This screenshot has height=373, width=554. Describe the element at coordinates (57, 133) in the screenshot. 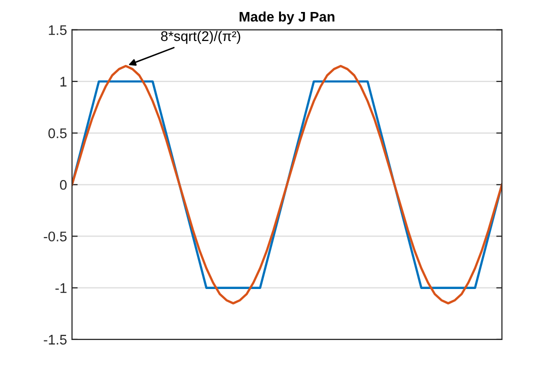

I see `y-tick-label: 0.5` at that location.